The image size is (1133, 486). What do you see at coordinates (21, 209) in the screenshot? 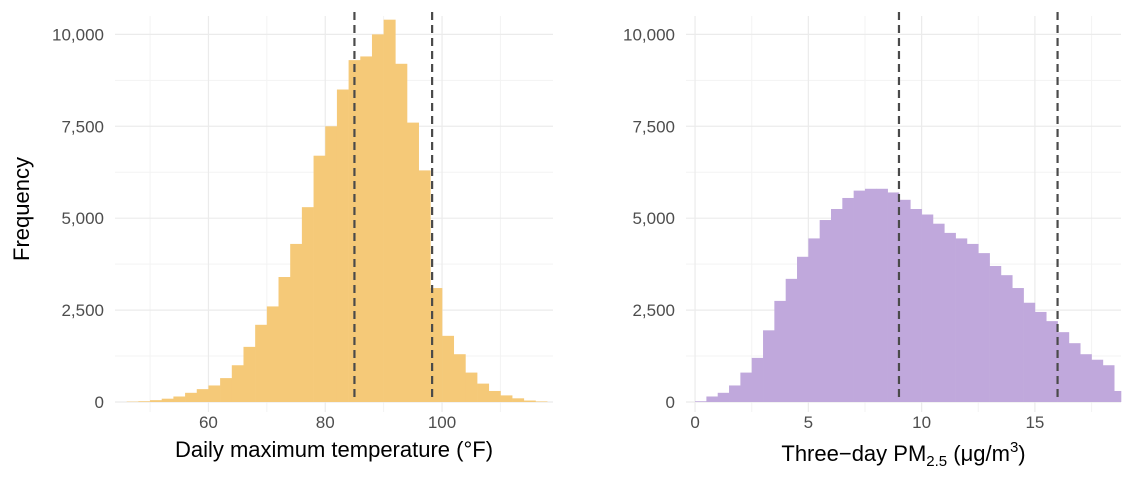
I see `y-axis-title: Frequency` at bounding box center [21, 209].